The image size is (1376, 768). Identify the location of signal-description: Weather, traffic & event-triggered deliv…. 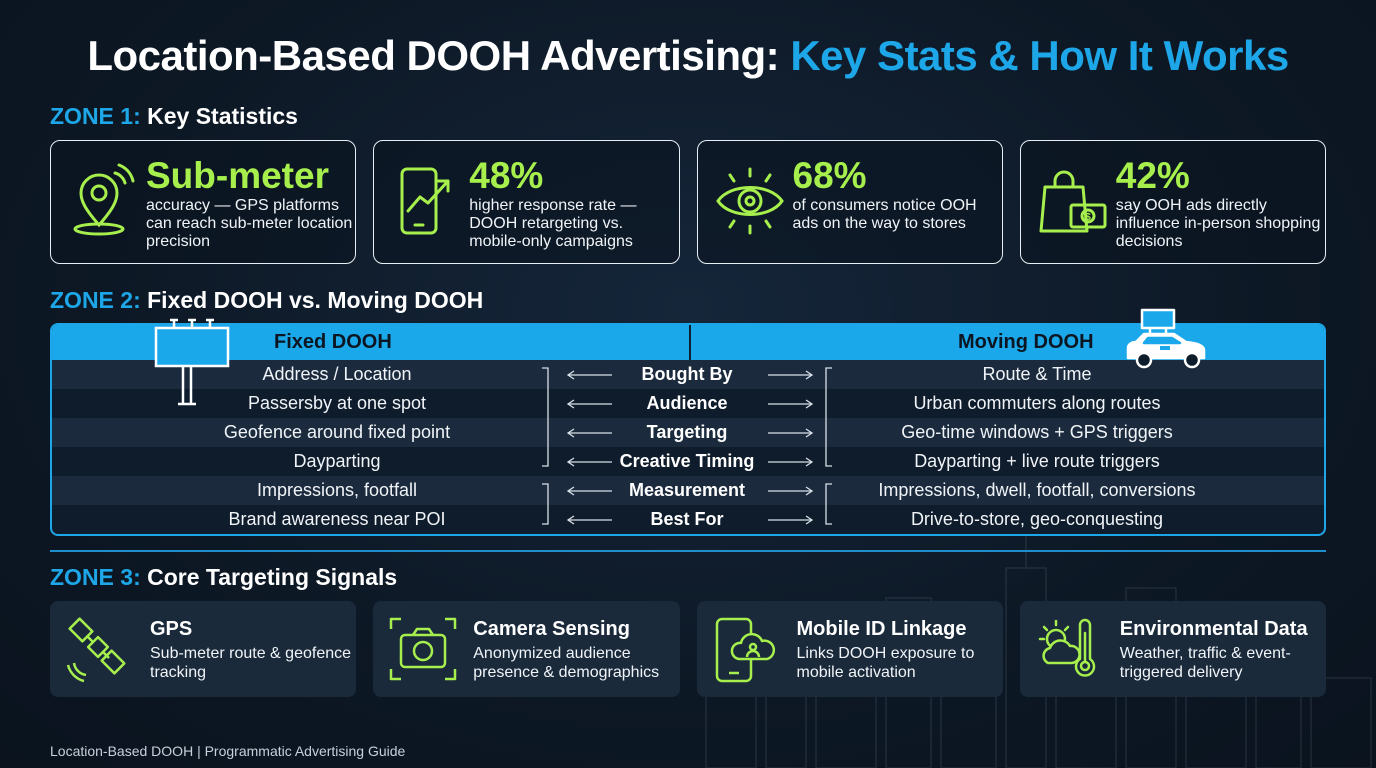
(1205, 663).